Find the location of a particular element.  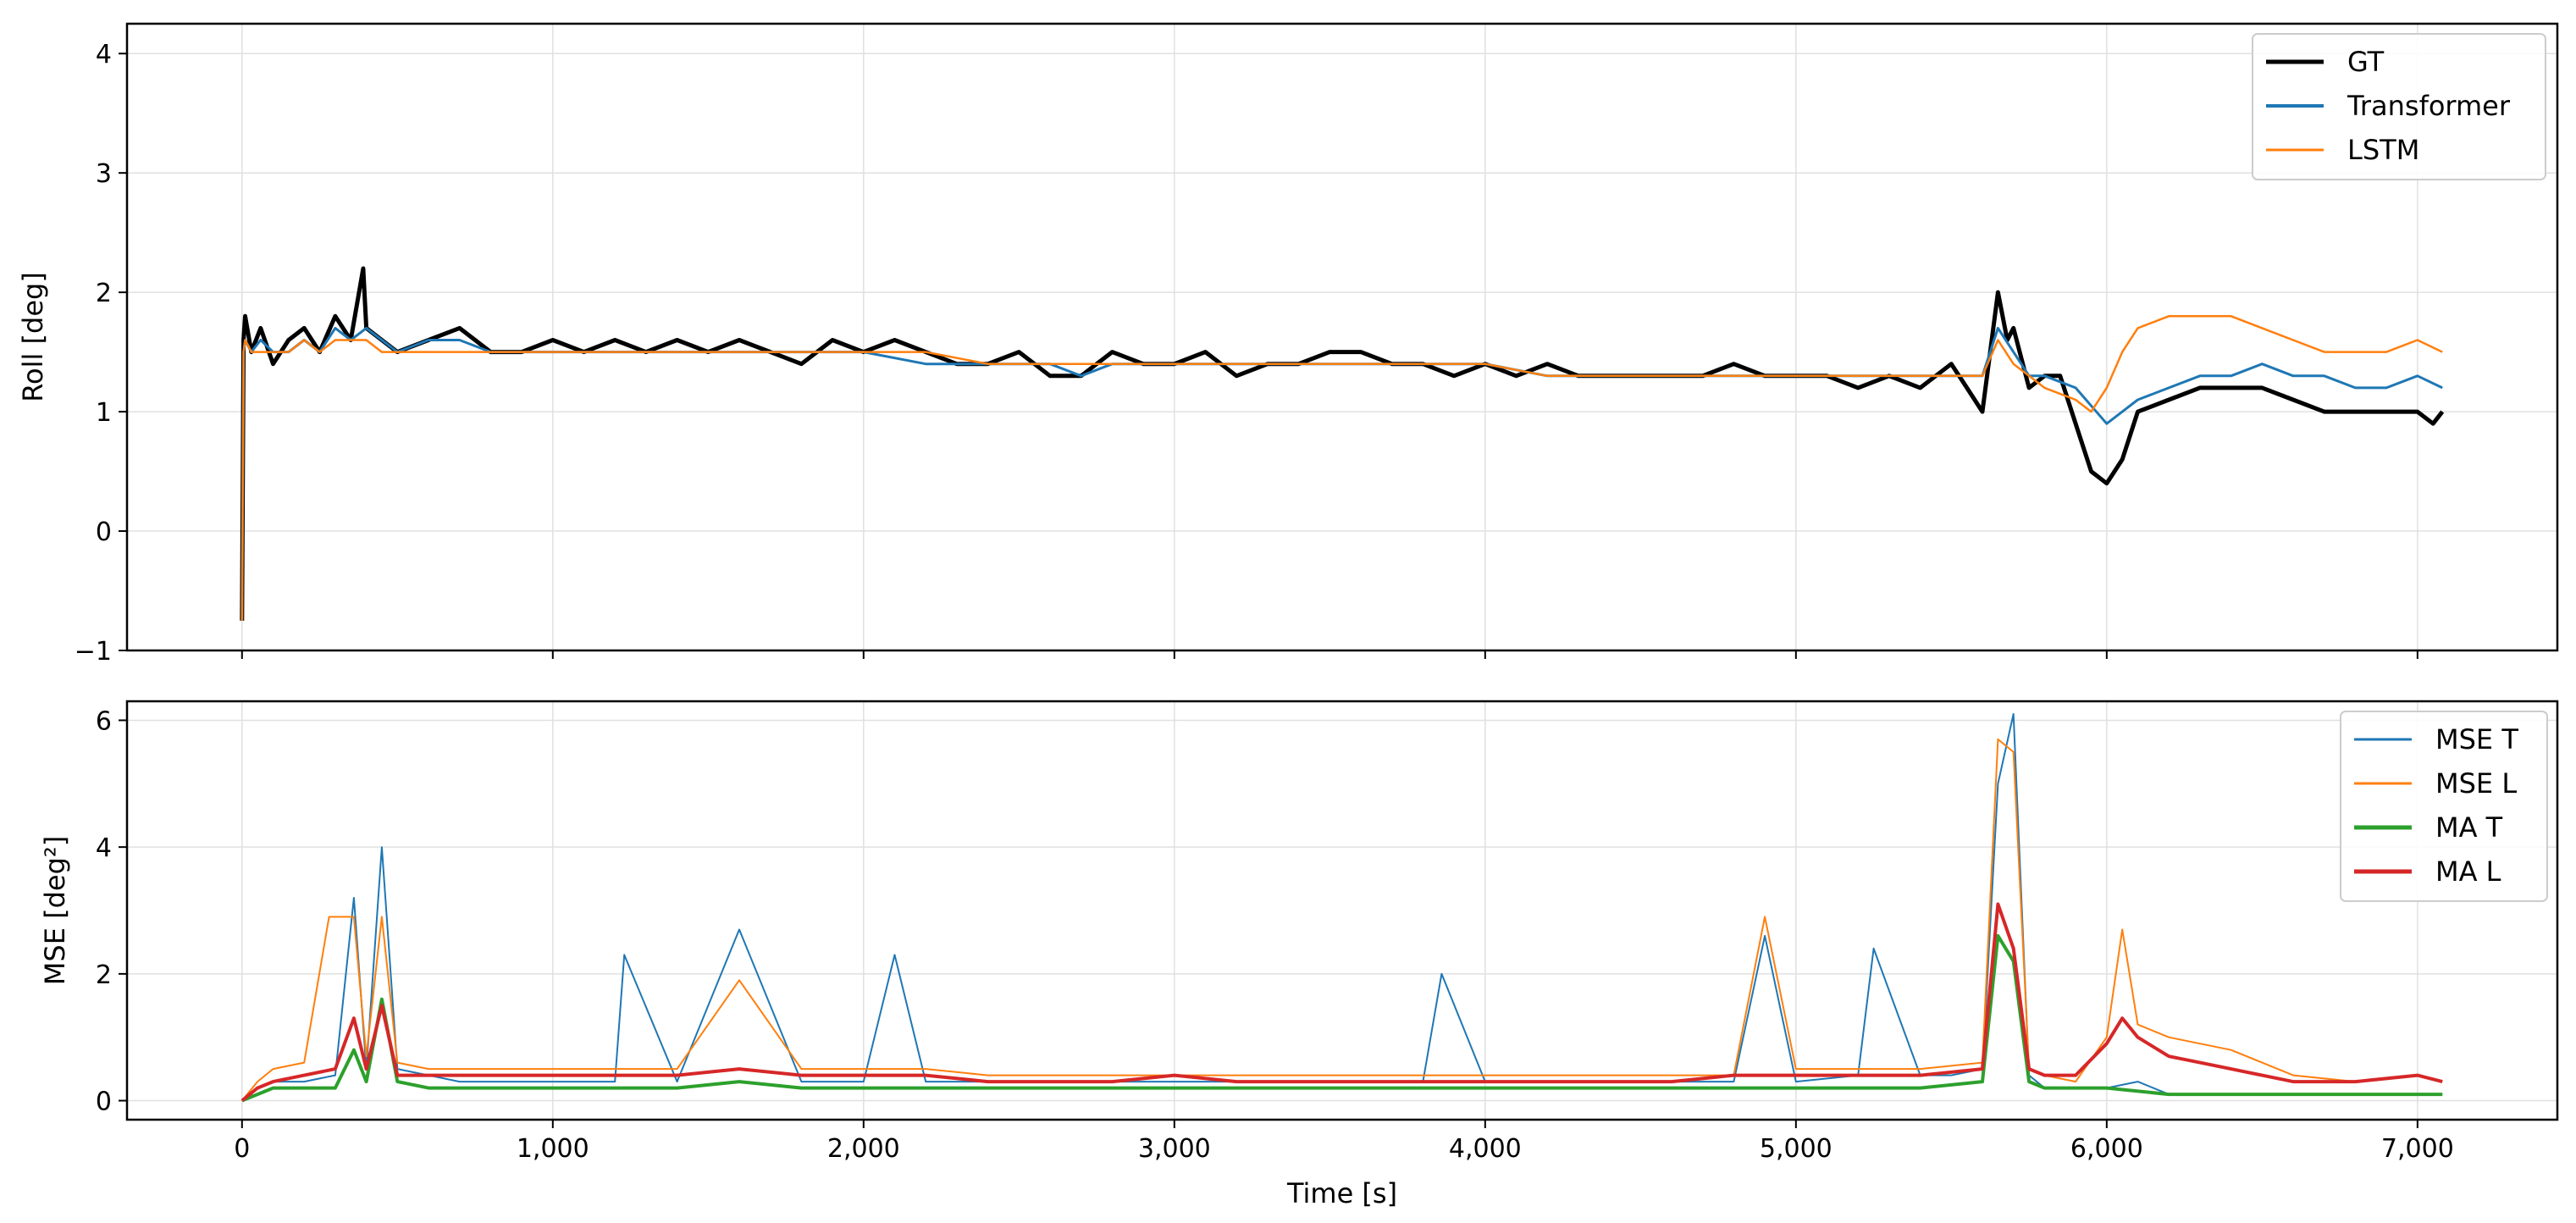

roll-y-tick-label: −1 is located at coordinates (93, 652).